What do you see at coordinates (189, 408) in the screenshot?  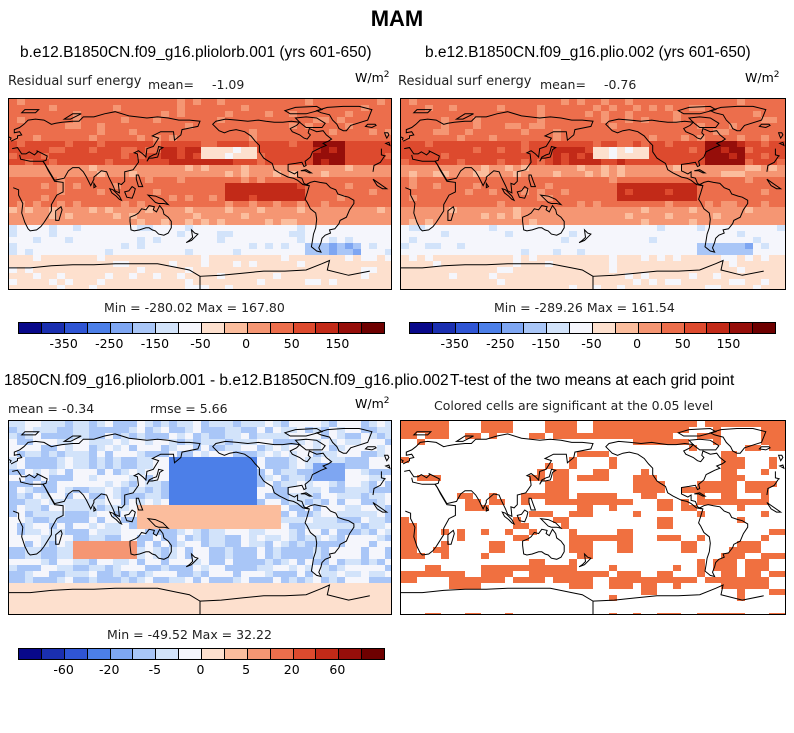 I see `panel3-rmse: rmse = 5.66` at bounding box center [189, 408].